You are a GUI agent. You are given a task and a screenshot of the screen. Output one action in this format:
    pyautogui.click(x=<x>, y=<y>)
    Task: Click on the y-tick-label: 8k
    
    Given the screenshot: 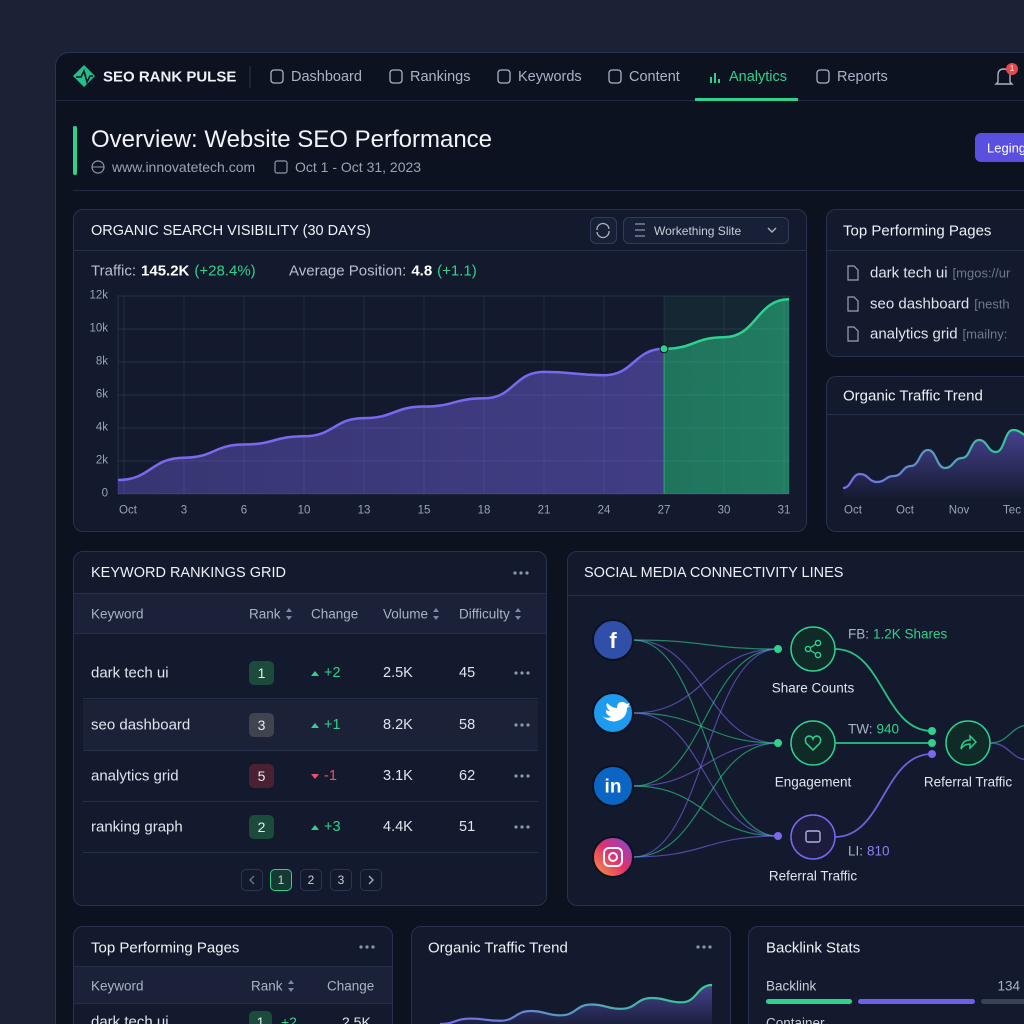 What is the action you would take?
    pyautogui.click(x=101, y=361)
    